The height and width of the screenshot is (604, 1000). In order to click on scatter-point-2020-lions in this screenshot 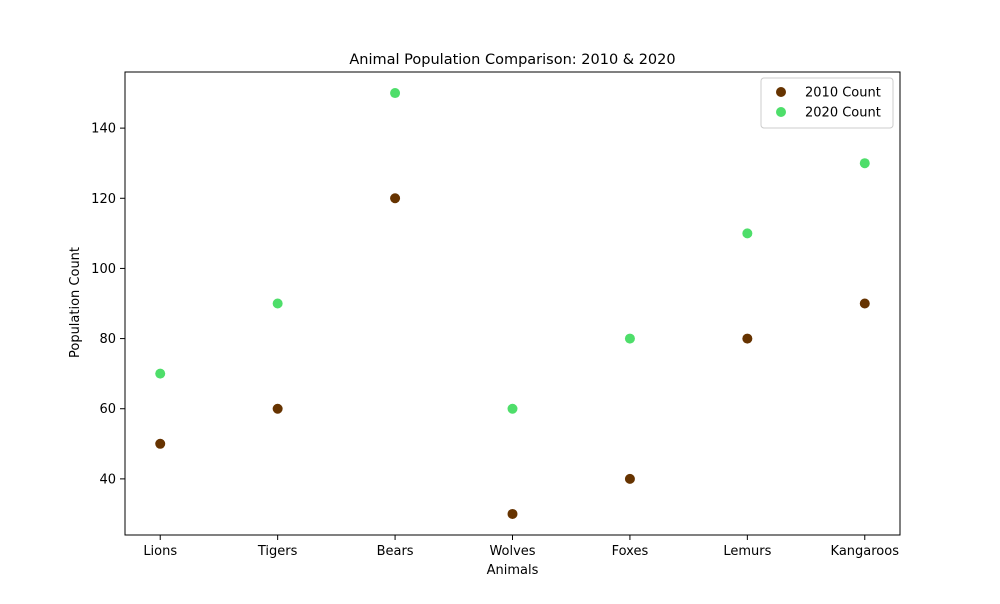, I will do `click(160, 373)`.